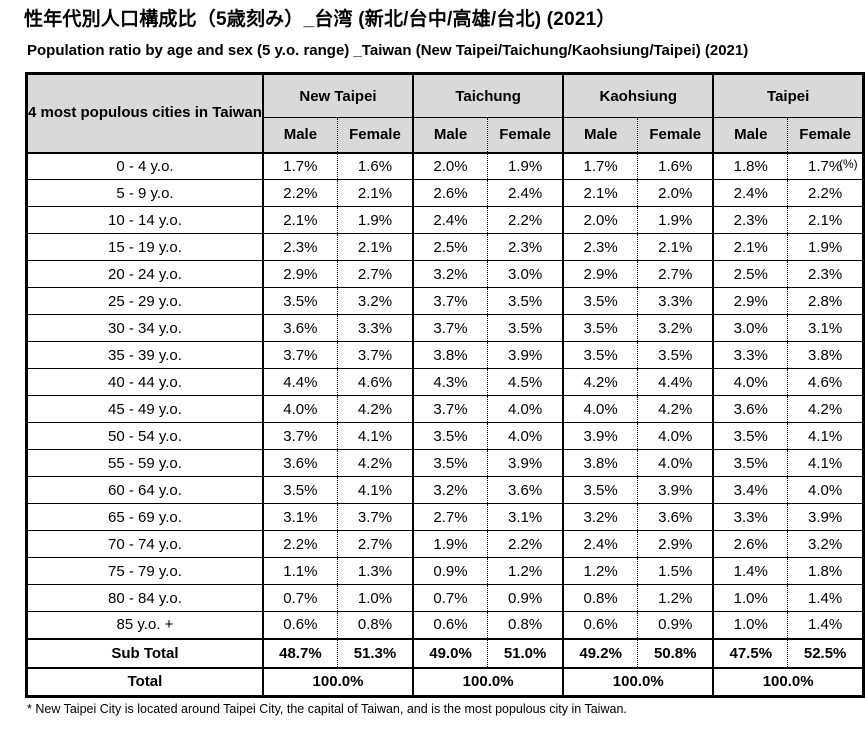 This screenshot has height=748, width=865. Describe the element at coordinates (144, 409) in the screenshot. I see `age-label: 45 - 49 y.o.` at that location.